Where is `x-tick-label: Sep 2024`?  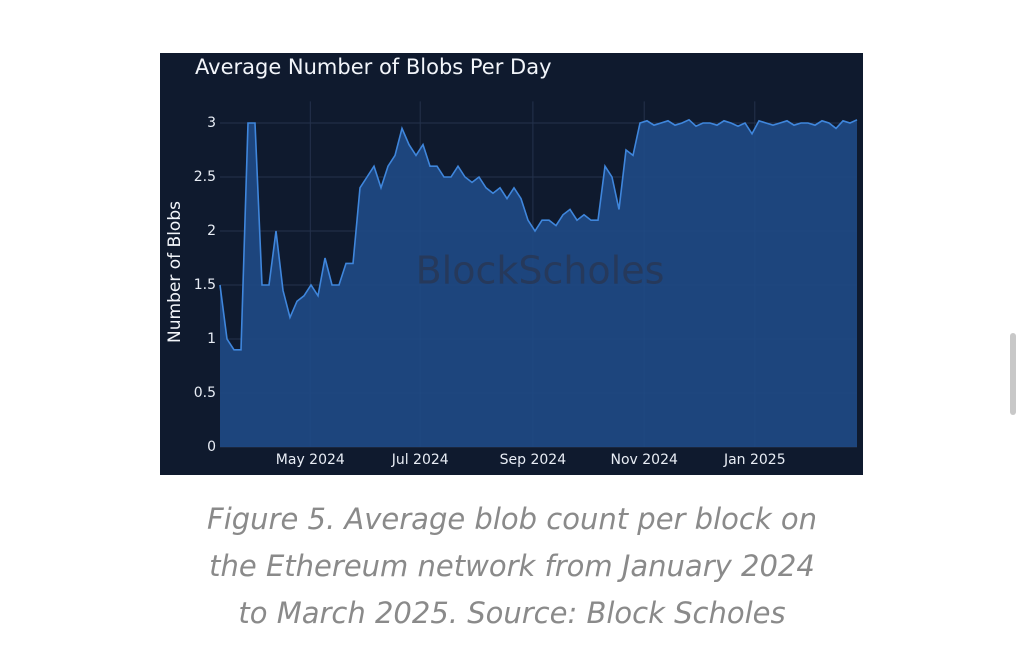
x-tick-label: Sep 2024 is located at coordinates (533, 460).